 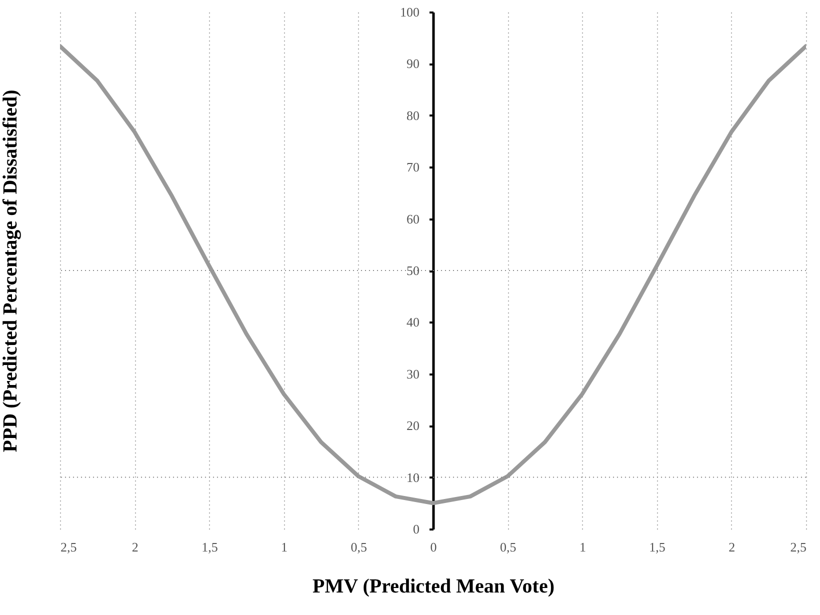 I want to click on x-axis-title: PMV (Predicted Mean Vote), so click(x=433, y=587).